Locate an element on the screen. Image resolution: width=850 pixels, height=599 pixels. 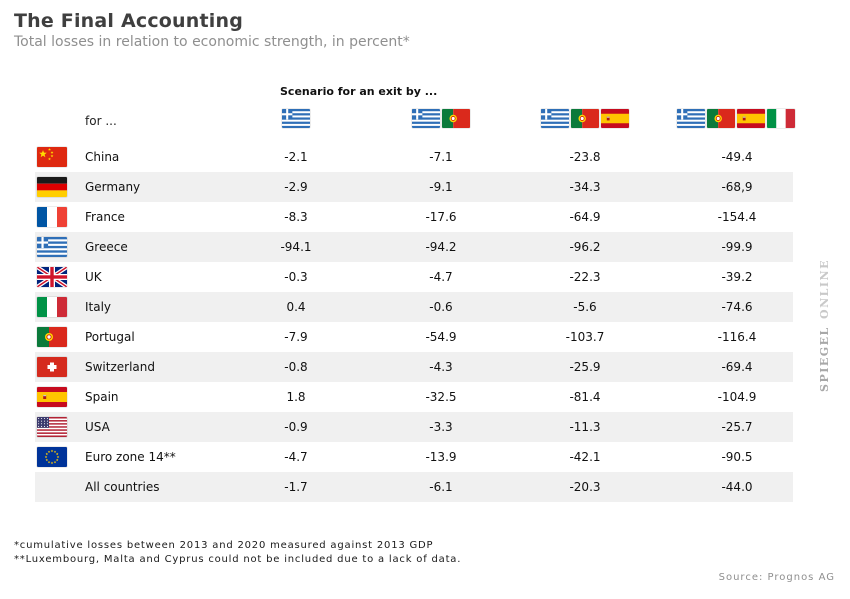
table-row: Italy 0.4 -0.6 -5.6 -74.6 is located at coordinates (414, 307).